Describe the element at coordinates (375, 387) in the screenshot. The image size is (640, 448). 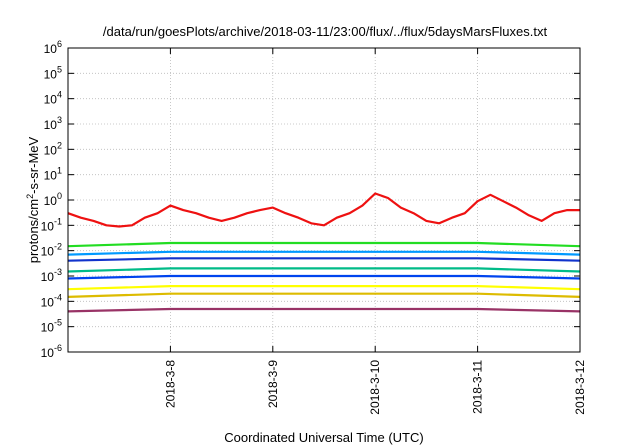
I see `x-tick-label: 2018-3-10` at that location.